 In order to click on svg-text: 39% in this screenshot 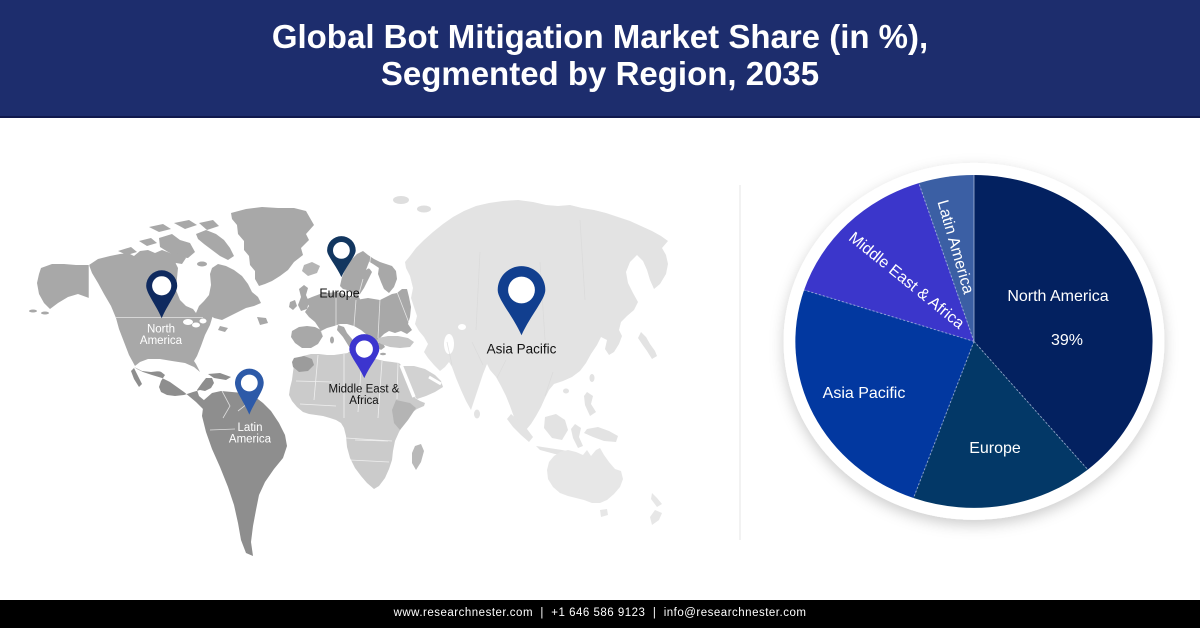, I will do `click(1067, 340)`.